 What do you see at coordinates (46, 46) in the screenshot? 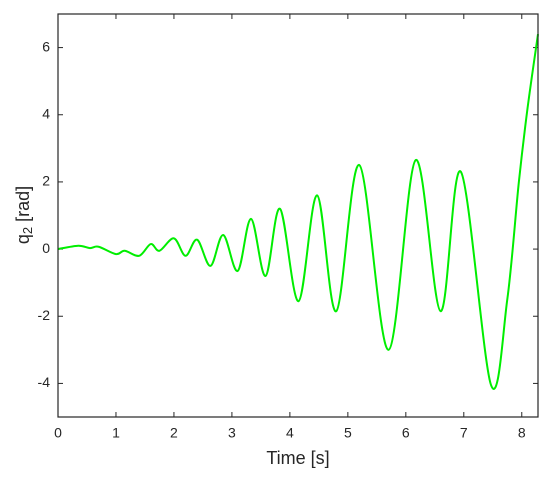
I see `y-tick-label: 6` at bounding box center [46, 46].